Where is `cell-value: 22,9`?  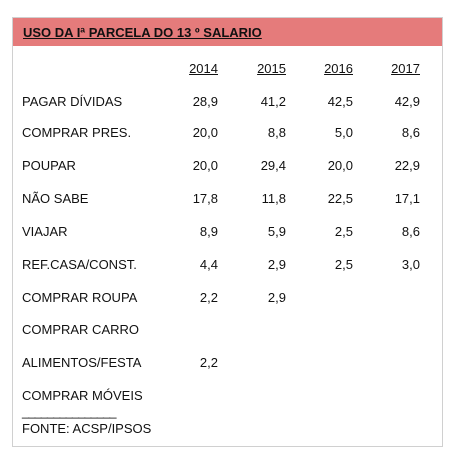 cell-value: 22,9 is located at coordinates (407, 165).